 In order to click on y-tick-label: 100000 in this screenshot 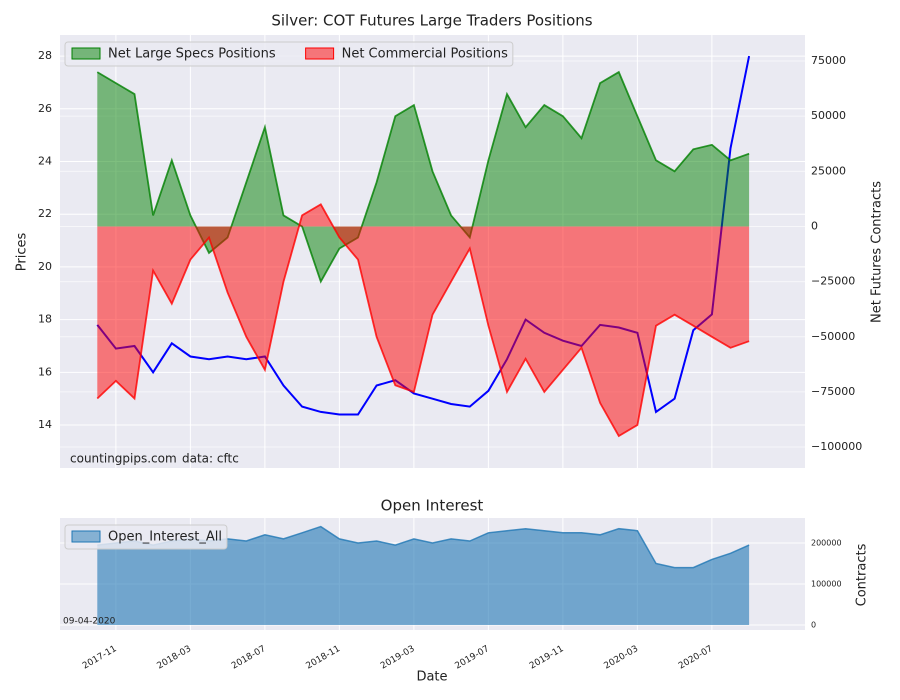, I will do `click(826, 584)`.